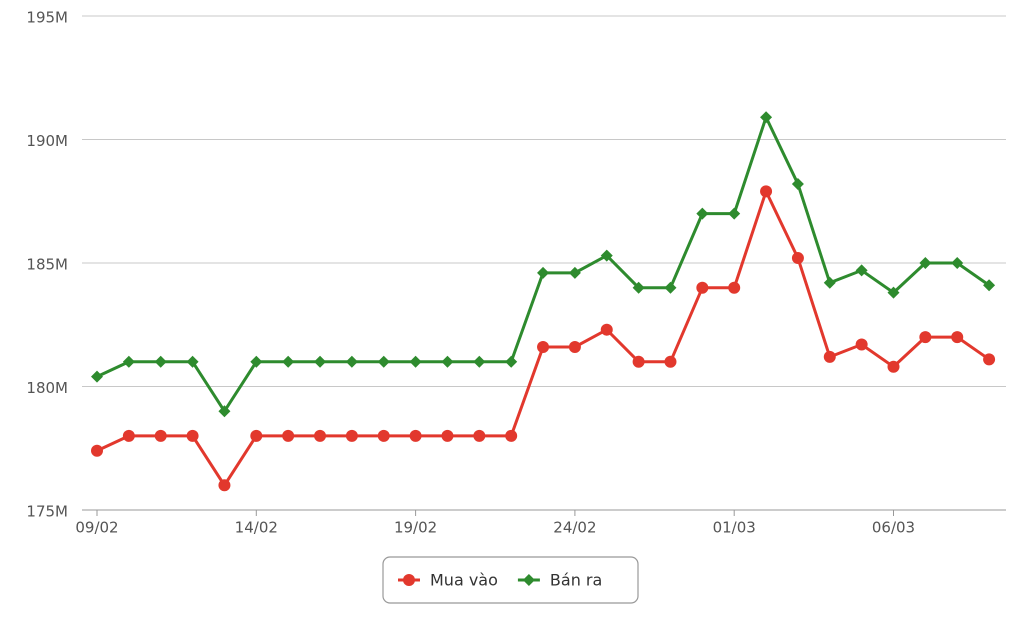 Image resolution: width=1024 pixels, height=635 pixels. I want to click on x-tick-label: 14/02, so click(256, 528).